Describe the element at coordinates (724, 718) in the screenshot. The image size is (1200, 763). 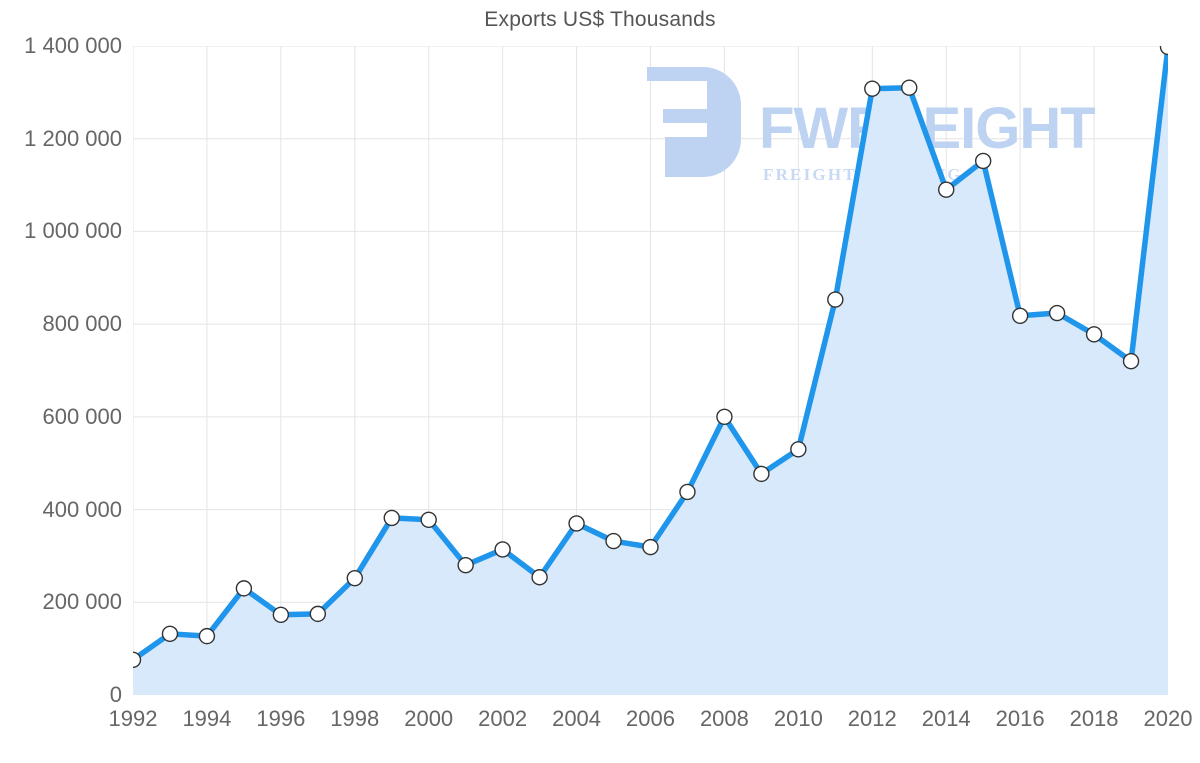
I see `x-tick-label: 2008` at that location.